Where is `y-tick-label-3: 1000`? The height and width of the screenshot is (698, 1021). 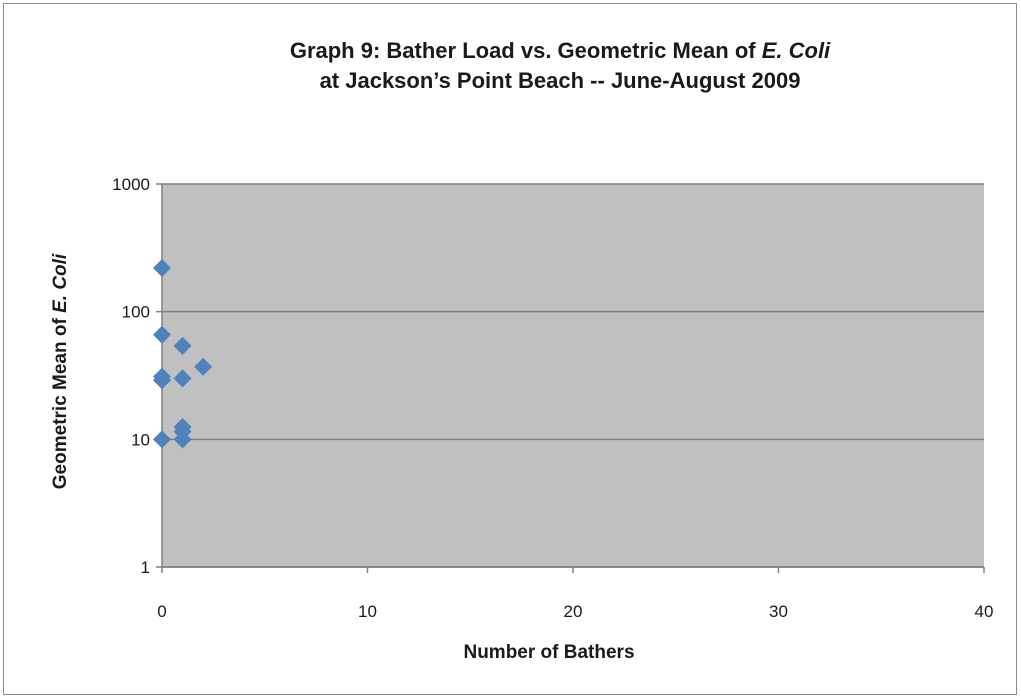
y-tick-label-3: 1000 is located at coordinates (131, 184).